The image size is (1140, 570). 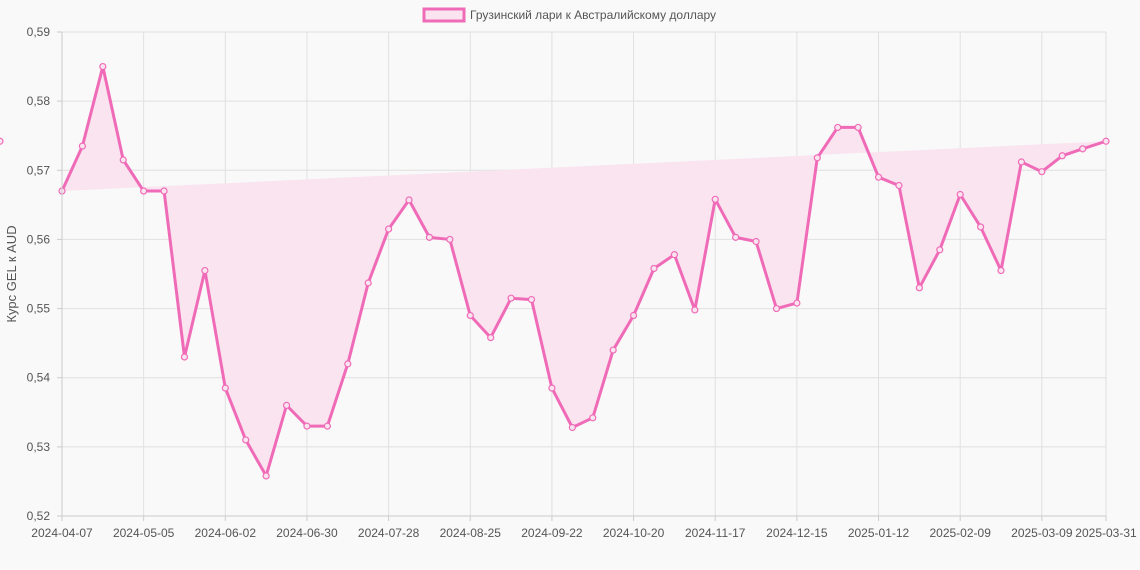 I want to click on x-tick-label: 2024-06-30, so click(x=307, y=533).